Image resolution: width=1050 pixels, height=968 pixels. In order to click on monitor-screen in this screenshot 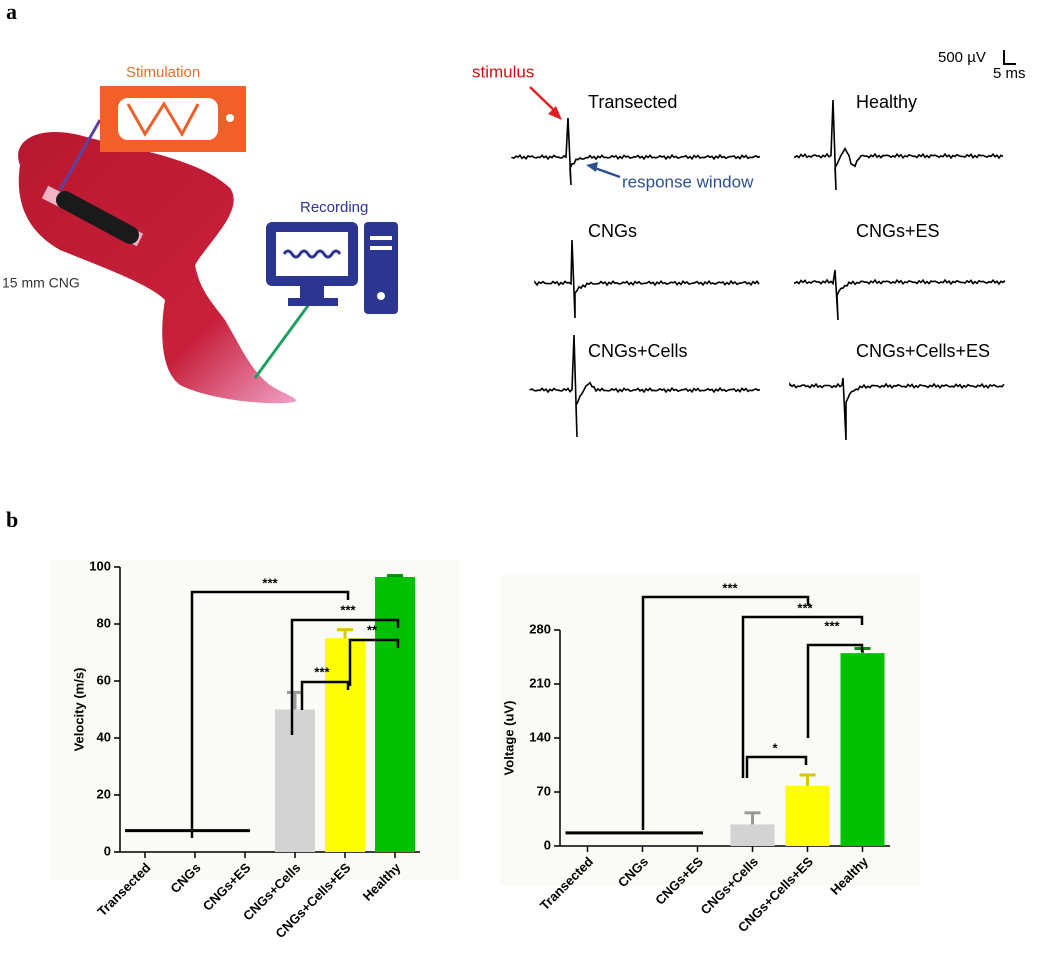, I will do `click(312, 254)`.